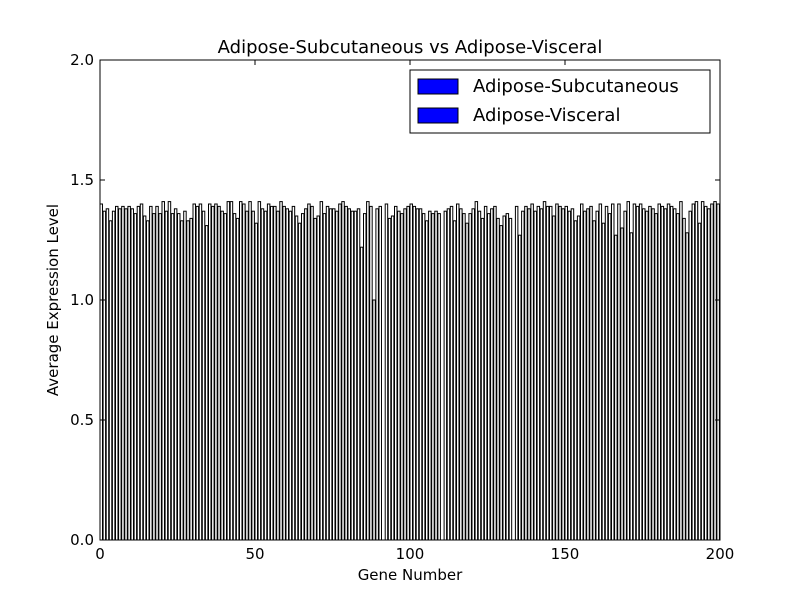  What do you see at coordinates (438, 115) in the screenshot?
I see `legend-swatch-visceral` at bounding box center [438, 115].